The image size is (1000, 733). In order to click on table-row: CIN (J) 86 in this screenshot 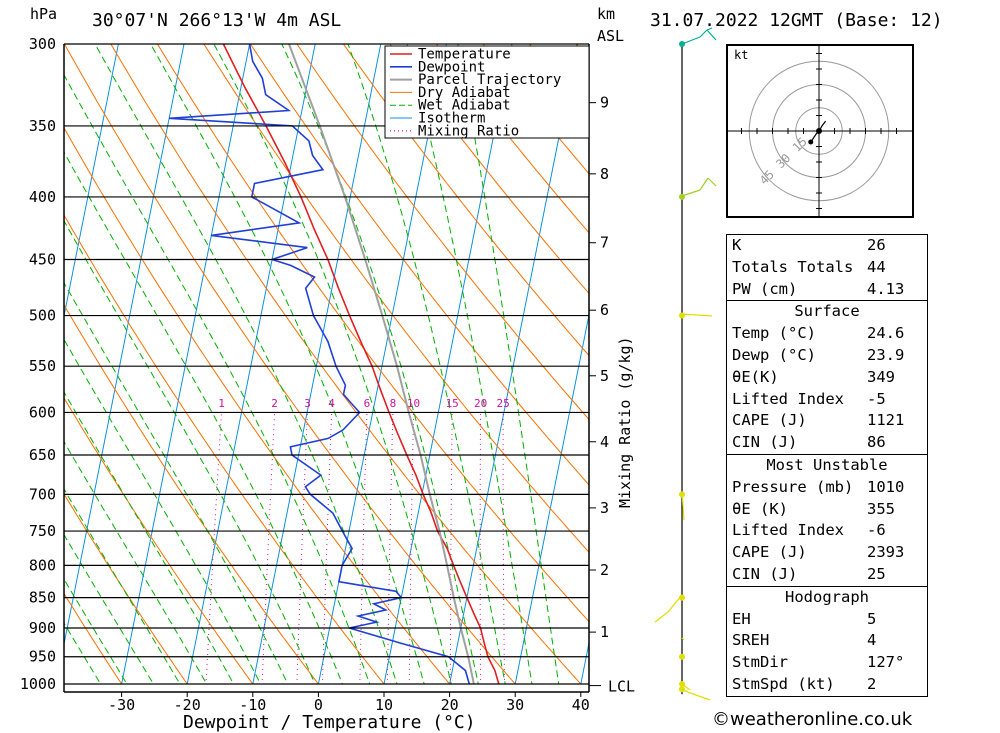, I will do `click(827, 443)`.